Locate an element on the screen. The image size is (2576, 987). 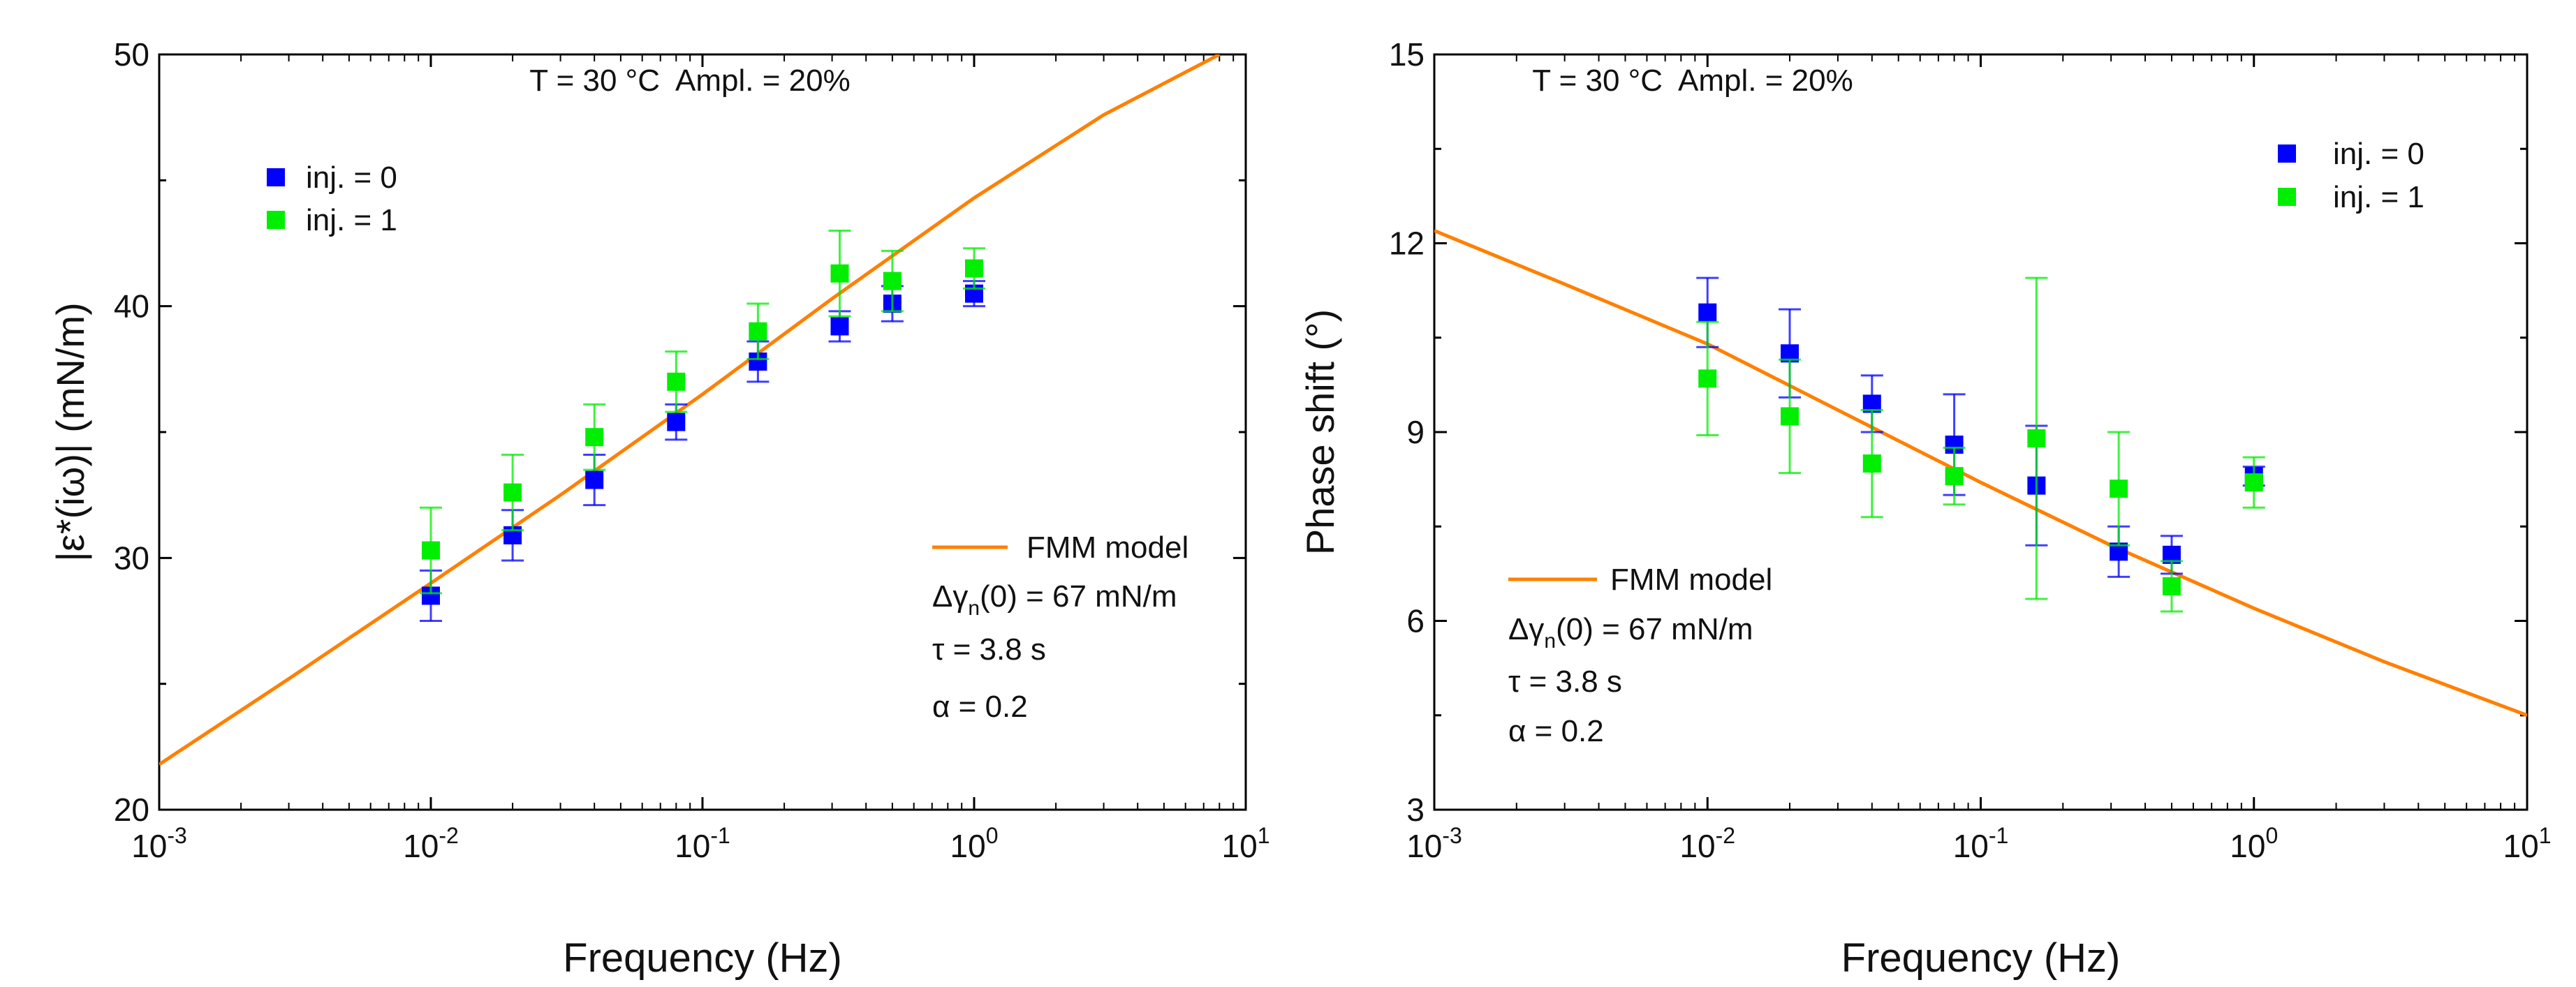
y-tick-label: 20 is located at coordinates (131, 810).